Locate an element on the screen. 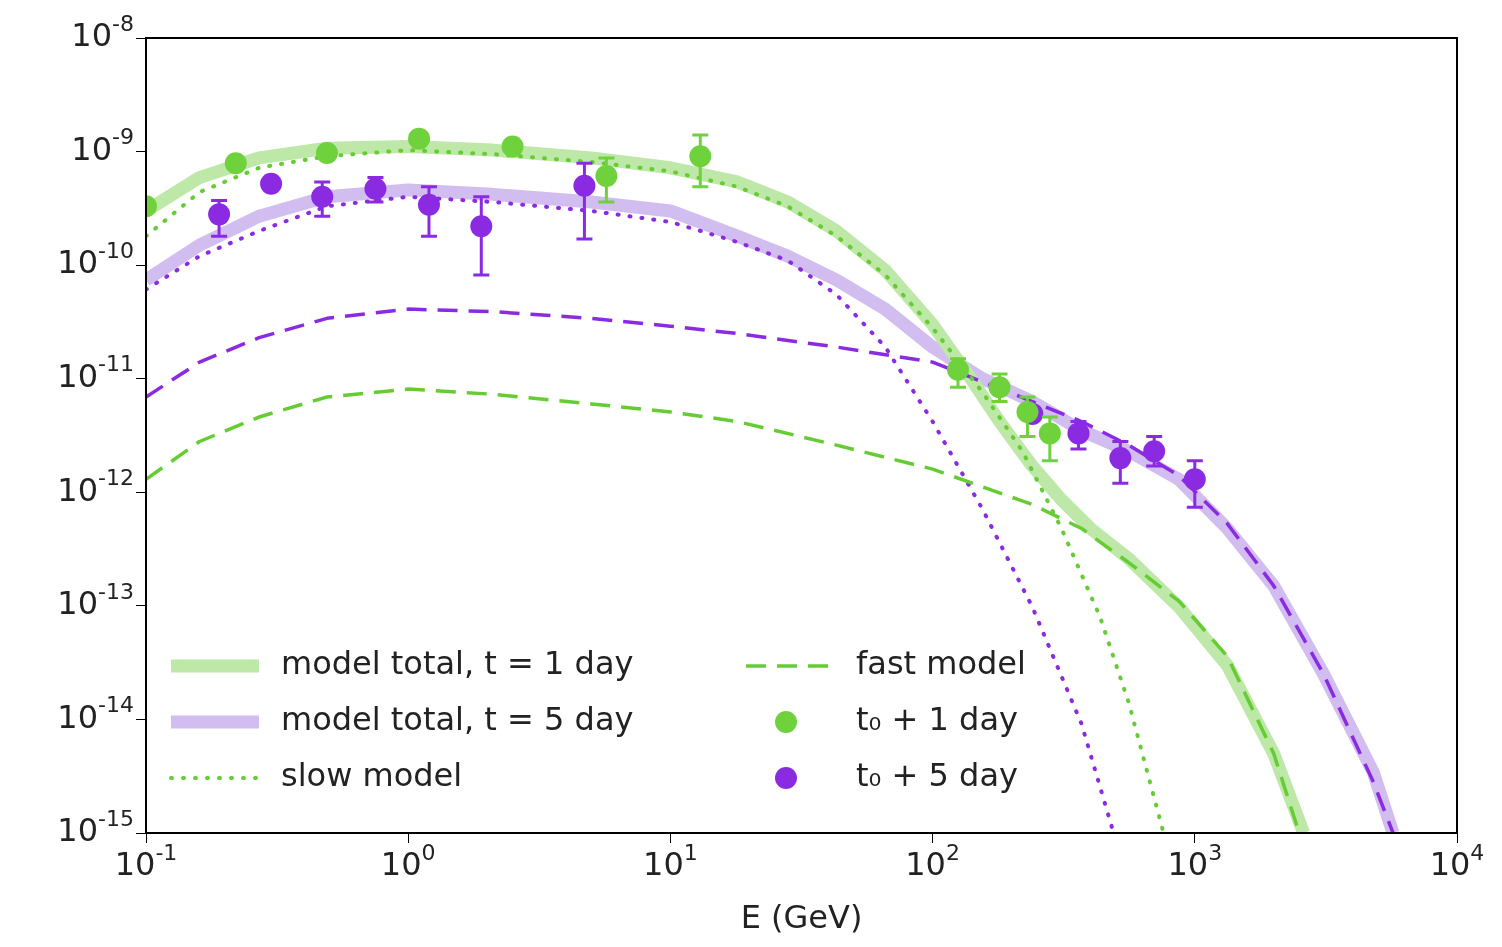  legend-label: t₀ + 5 day is located at coordinates (937, 775).